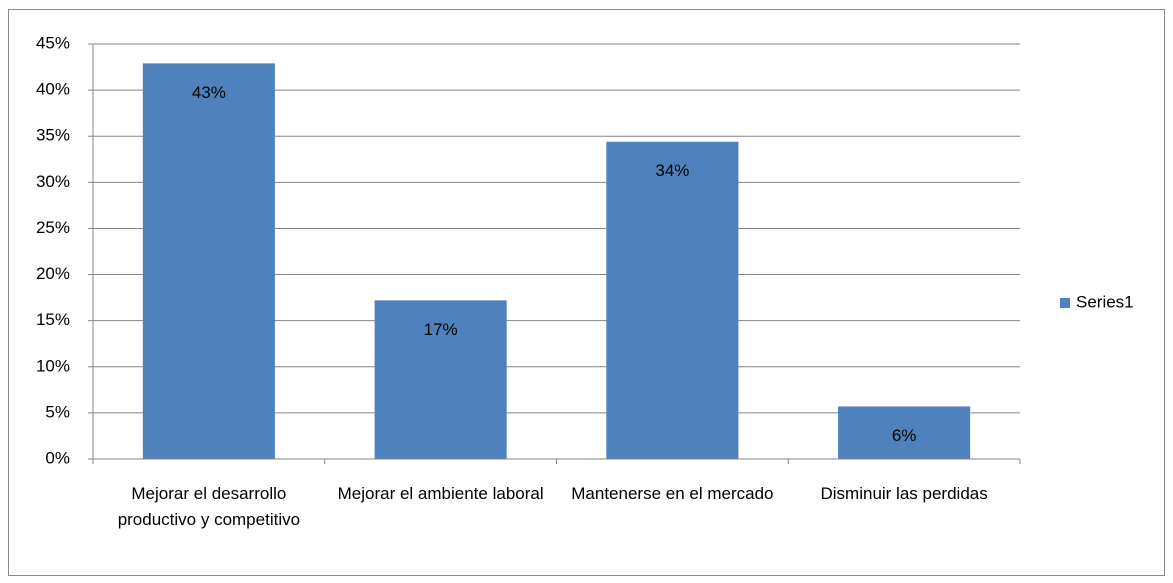 The image size is (1173, 583). What do you see at coordinates (53, 227) in the screenshot?
I see `y-tick-label: 25%` at bounding box center [53, 227].